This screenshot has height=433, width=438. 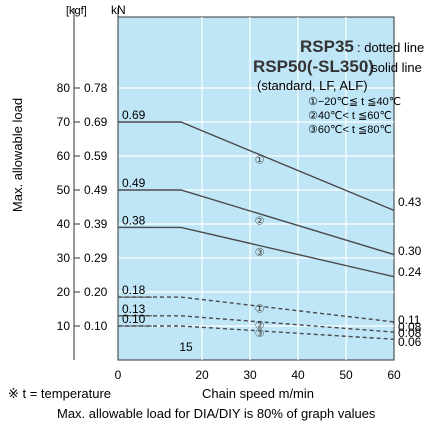 What do you see at coordinates (64, 88) in the screenshot?
I see `kgf-tick-label: 80` at bounding box center [64, 88].